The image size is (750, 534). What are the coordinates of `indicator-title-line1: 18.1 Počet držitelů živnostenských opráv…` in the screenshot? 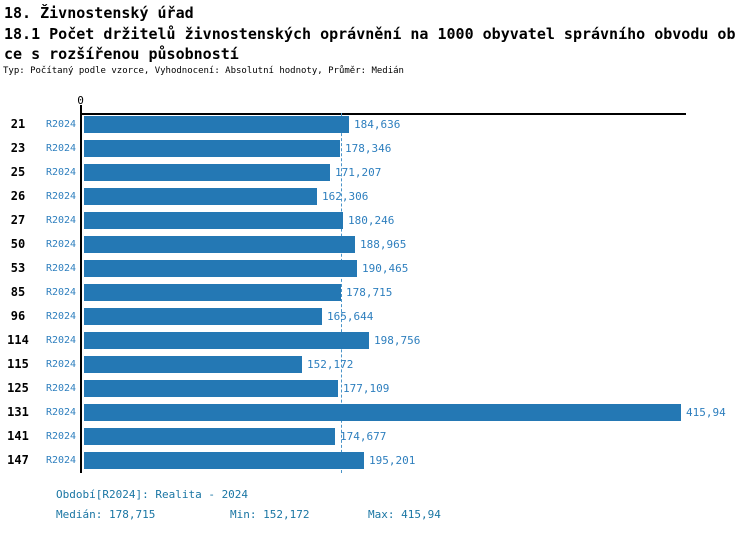 It's located at (370, 34).